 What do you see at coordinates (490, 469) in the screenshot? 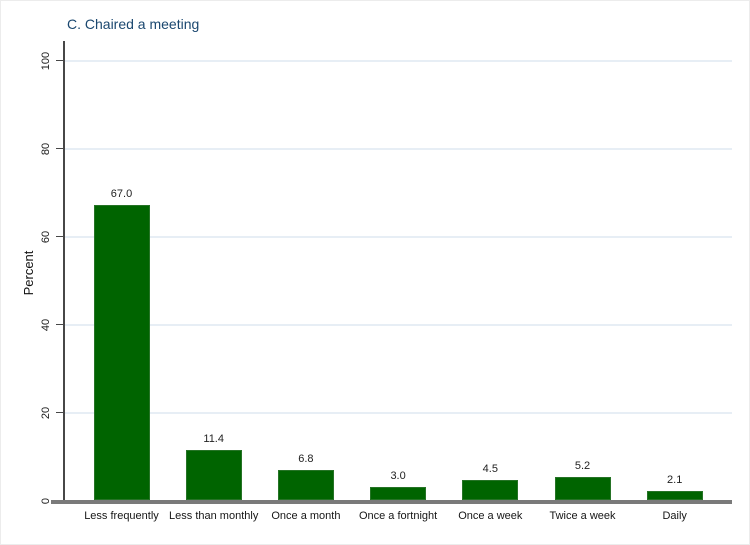
I see `bar-value-label-5: 4.5` at bounding box center [490, 469].